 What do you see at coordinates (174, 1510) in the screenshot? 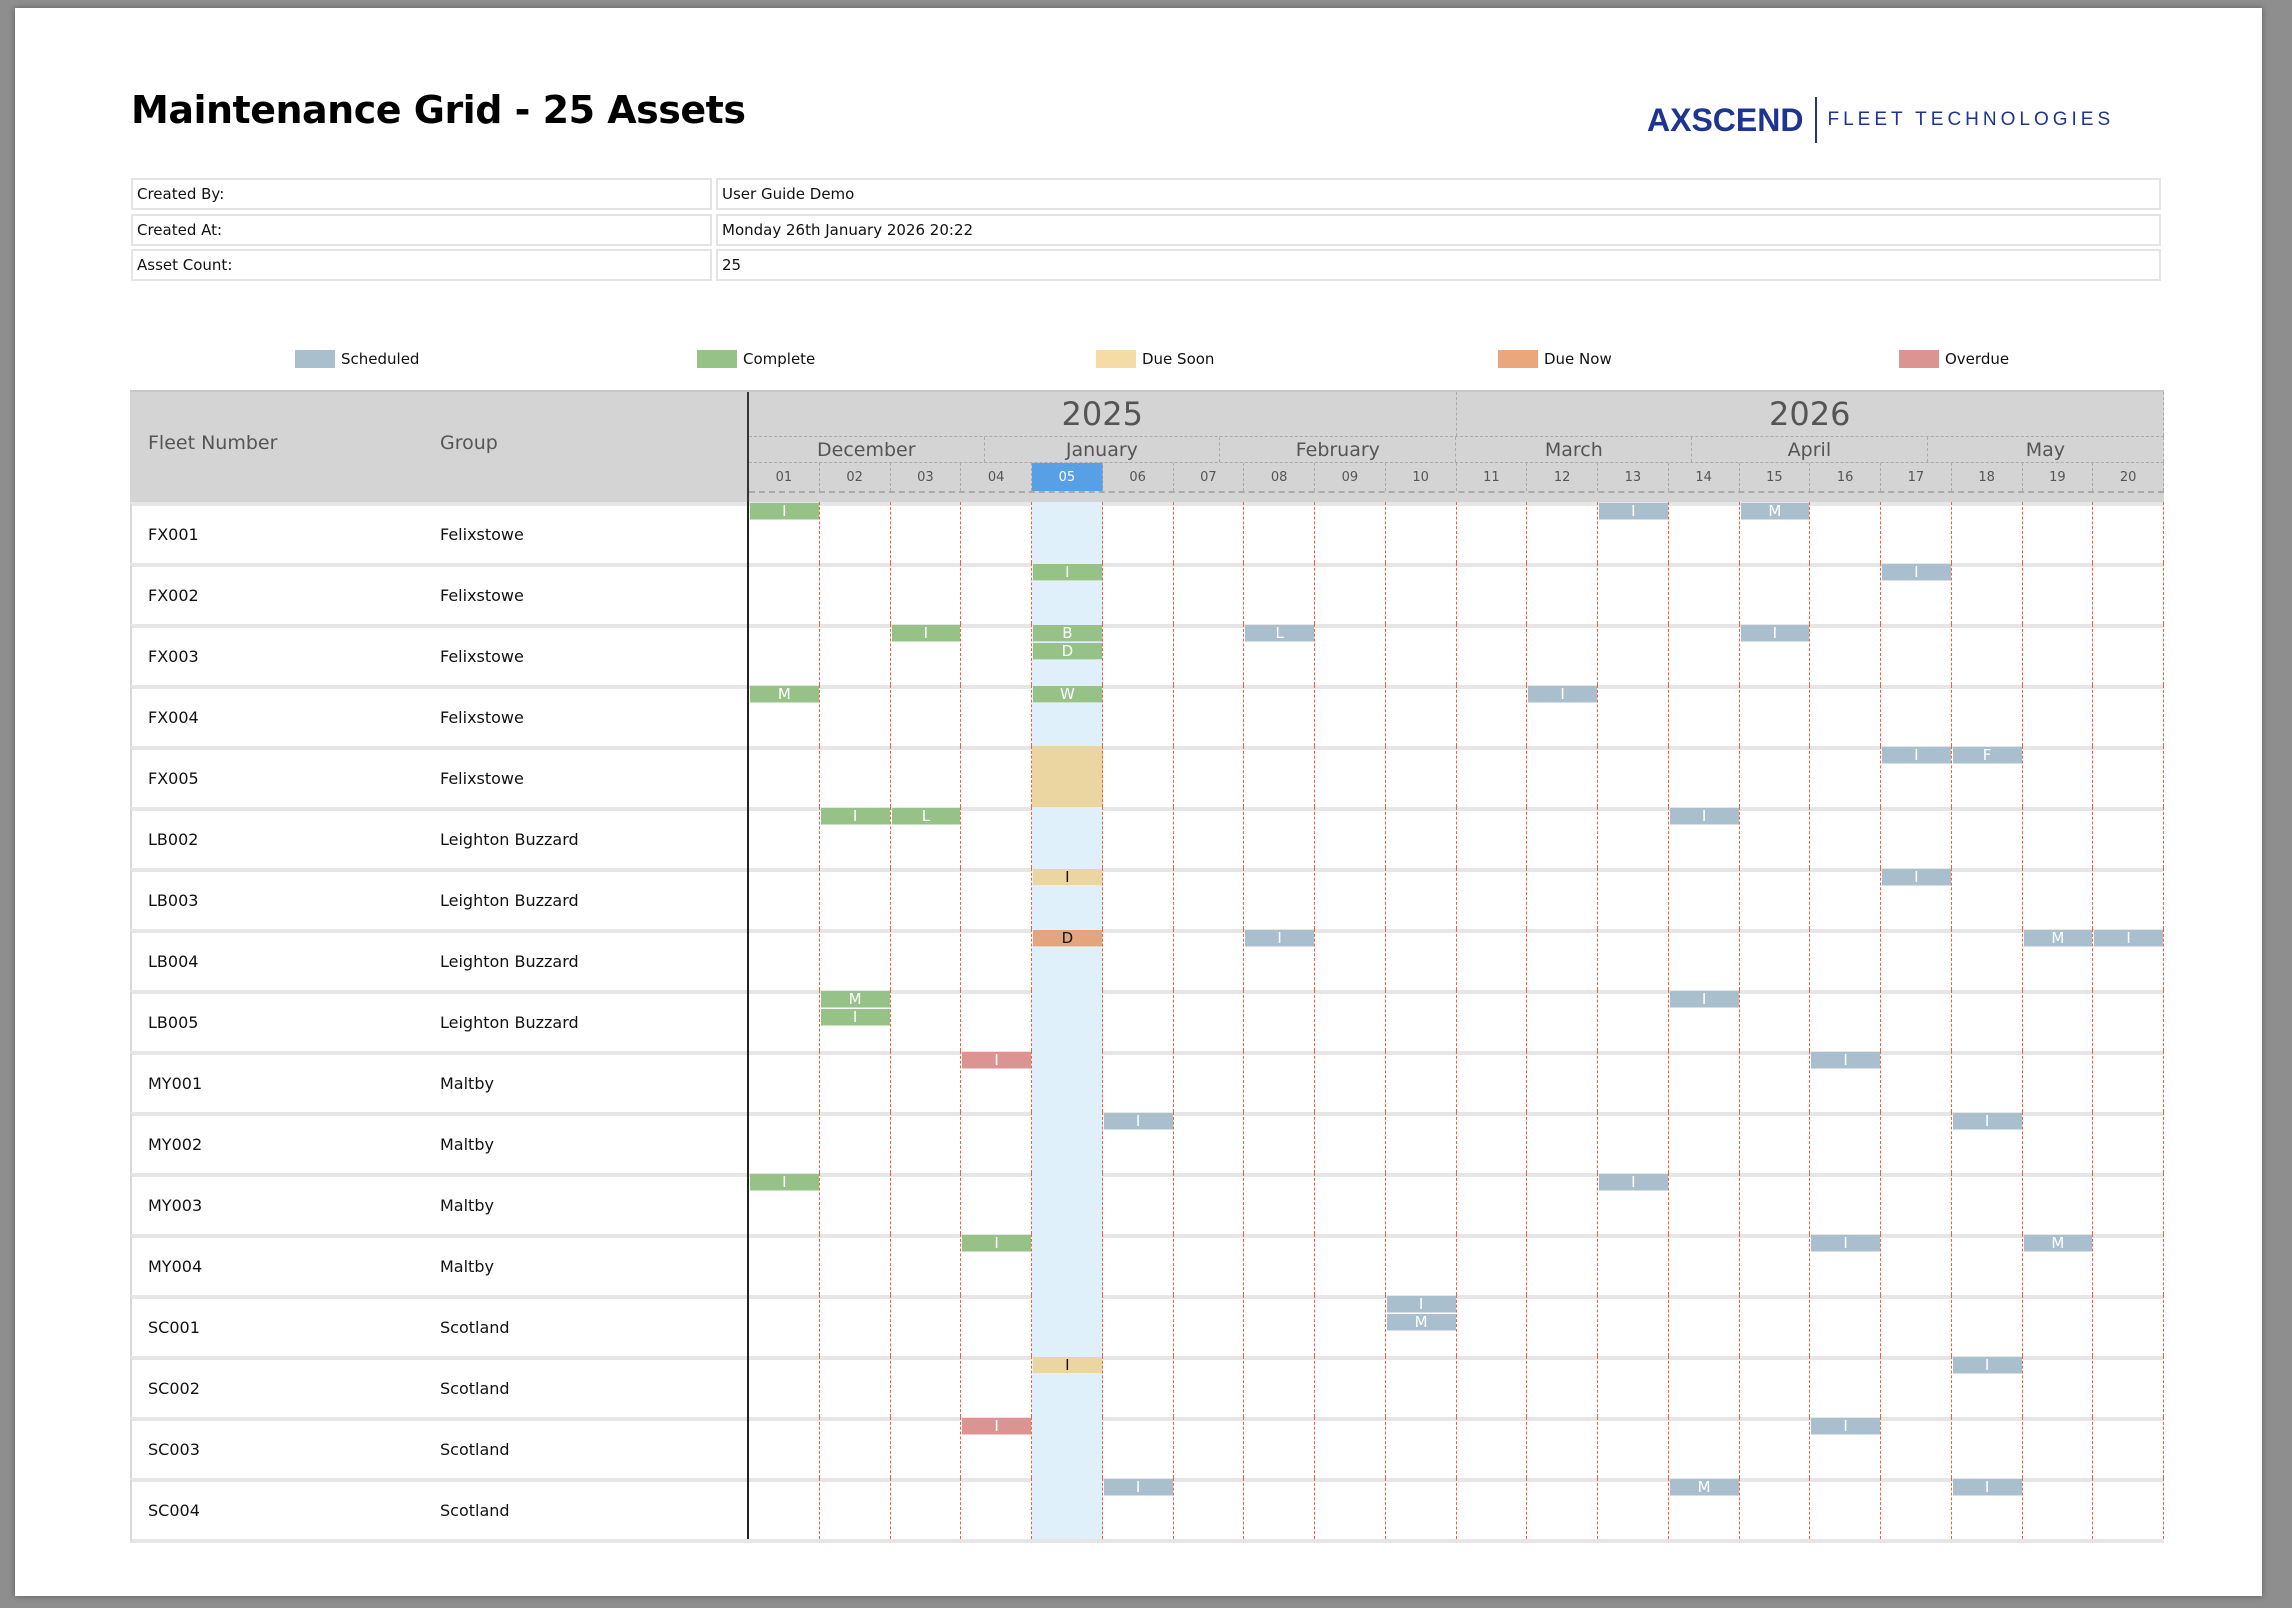
I see `fleet-number-cell: SC004` at bounding box center [174, 1510].